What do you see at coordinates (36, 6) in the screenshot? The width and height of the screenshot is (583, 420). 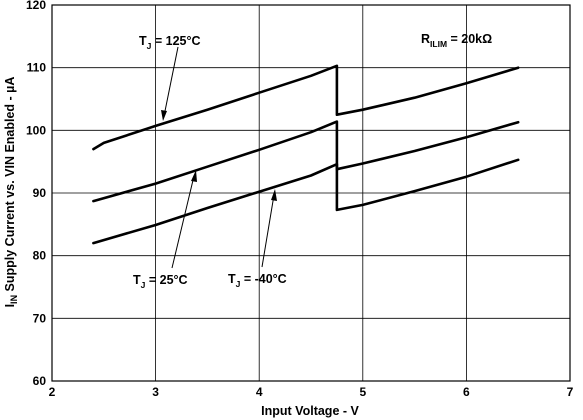 I see `y-tick-label-120: 120` at bounding box center [36, 6].